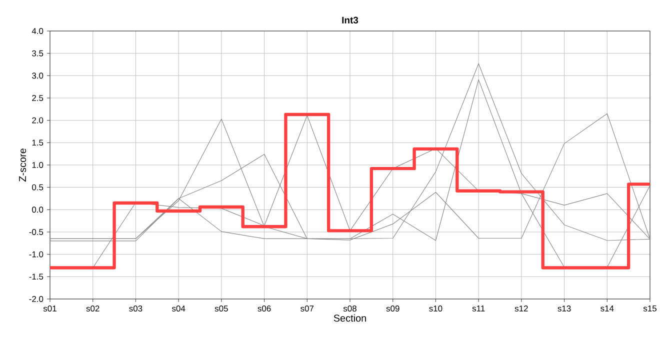 The image size is (660, 360). Describe the element at coordinates (38, 98) in the screenshot. I see `y-tick-label: 2.5` at that location.